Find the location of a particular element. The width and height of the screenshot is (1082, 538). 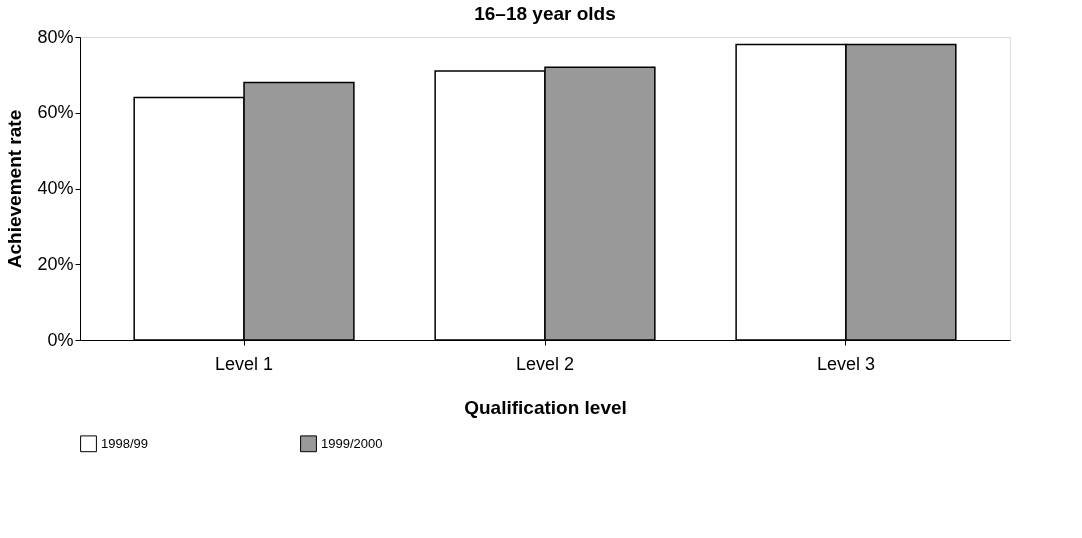

x-tick-label: Level 3 is located at coordinates (845, 363).